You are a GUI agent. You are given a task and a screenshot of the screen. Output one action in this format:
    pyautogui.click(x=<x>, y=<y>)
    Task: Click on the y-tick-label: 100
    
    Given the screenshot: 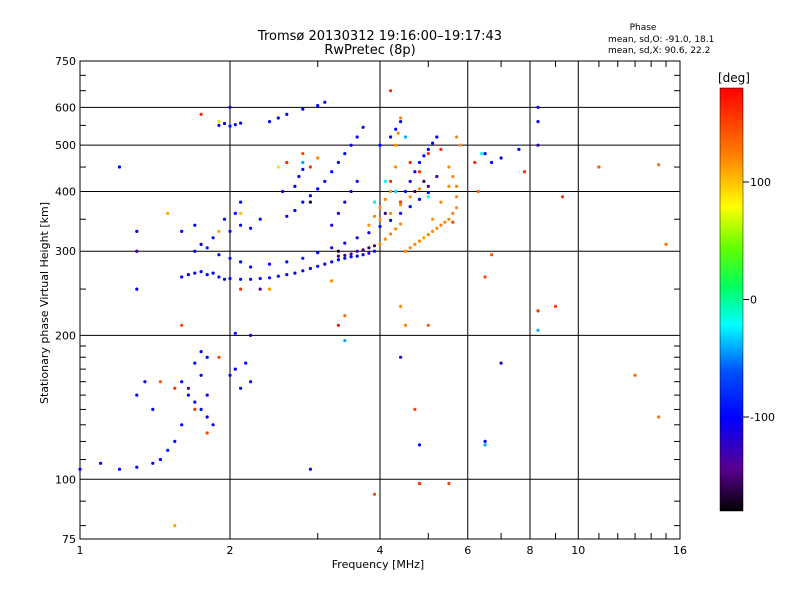 What is the action you would take?
    pyautogui.click(x=65, y=479)
    